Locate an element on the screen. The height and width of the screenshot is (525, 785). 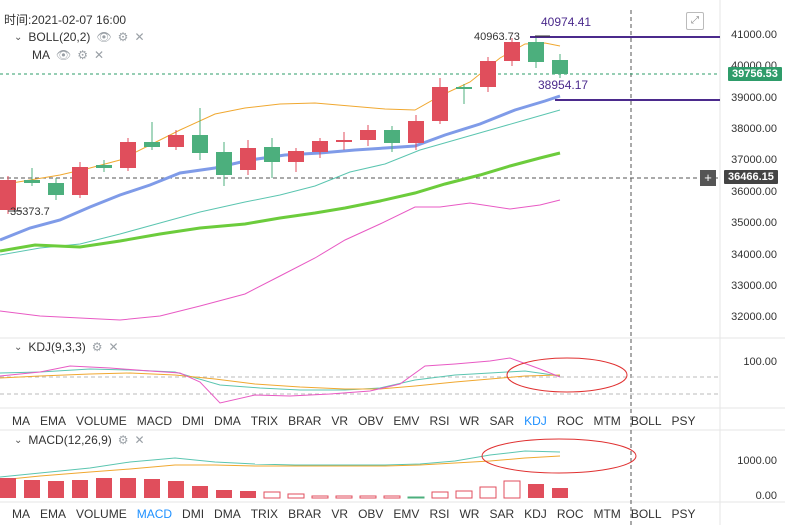
macd-dea-line is located at coordinates (280, 468).